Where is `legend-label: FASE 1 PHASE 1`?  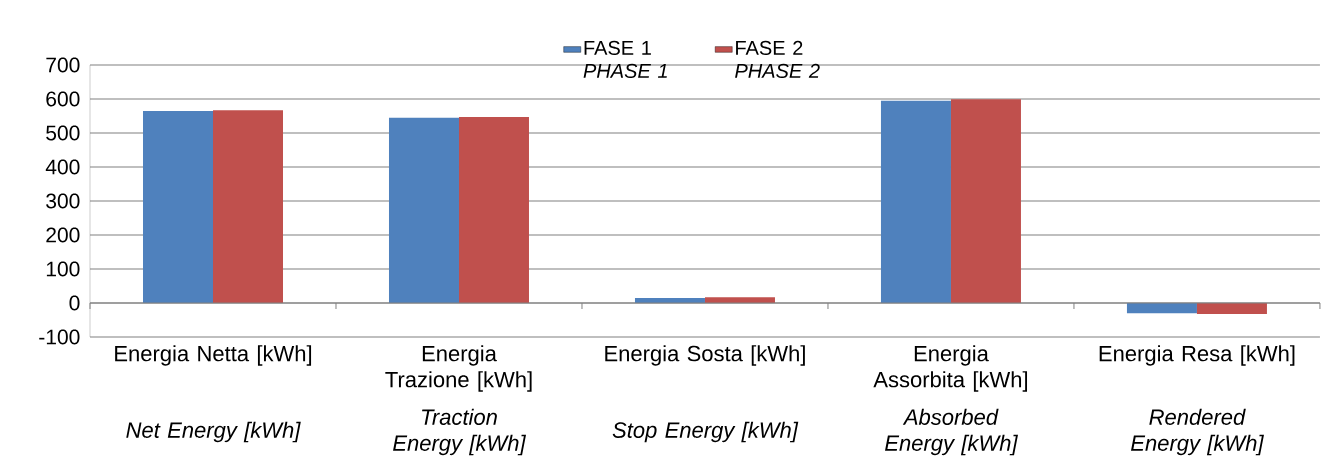 legend-label: FASE 1 PHASE 1 is located at coordinates (625, 59).